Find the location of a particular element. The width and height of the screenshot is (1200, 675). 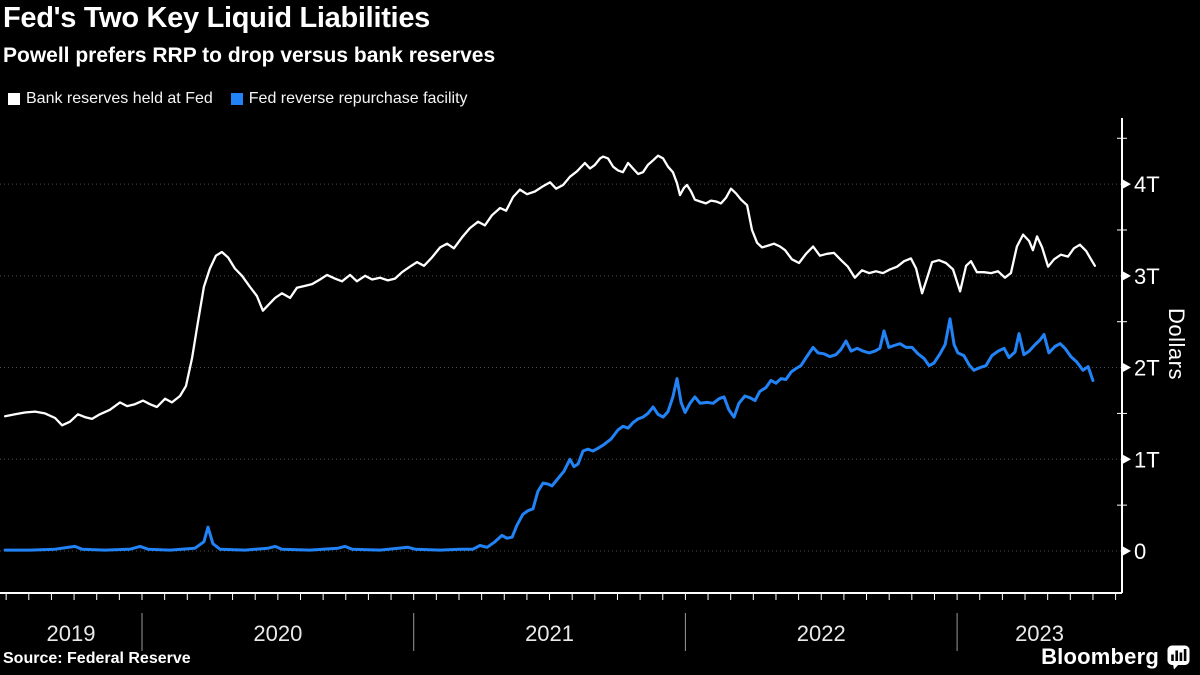

svg-text: 2019 is located at coordinates (71, 633).